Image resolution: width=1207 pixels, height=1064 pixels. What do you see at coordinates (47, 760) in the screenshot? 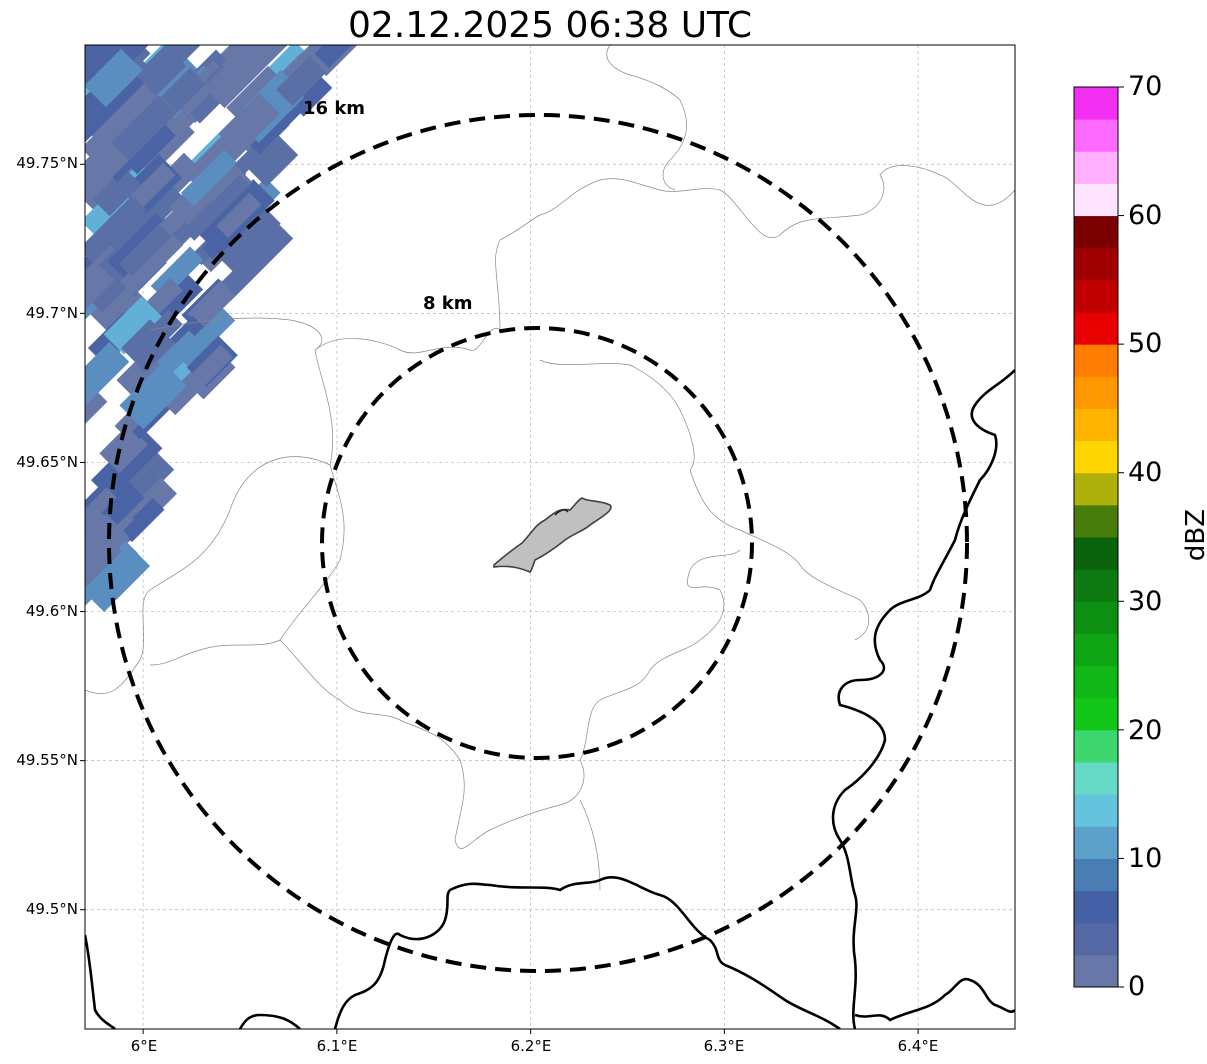
I see `lat-label-49-55: 49.55°N` at bounding box center [47, 760].